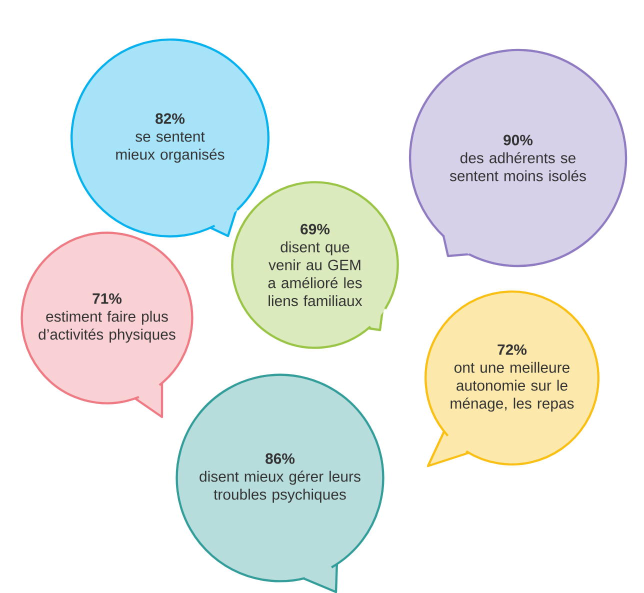 Image resolution: width=644 pixels, height=593 pixels. Describe the element at coordinates (512, 387) in the screenshot. I see `category-label: ont une meilleure autonomie sur le ménage, les repas` at that location.